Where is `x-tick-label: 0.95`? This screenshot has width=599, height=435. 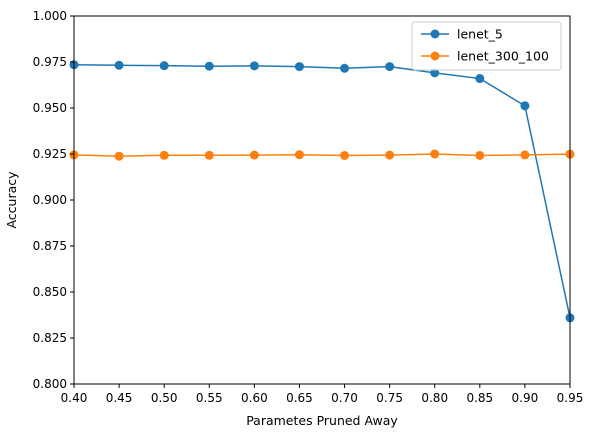 x-tick-label: 0.95 is located at coordinates (570, 398).